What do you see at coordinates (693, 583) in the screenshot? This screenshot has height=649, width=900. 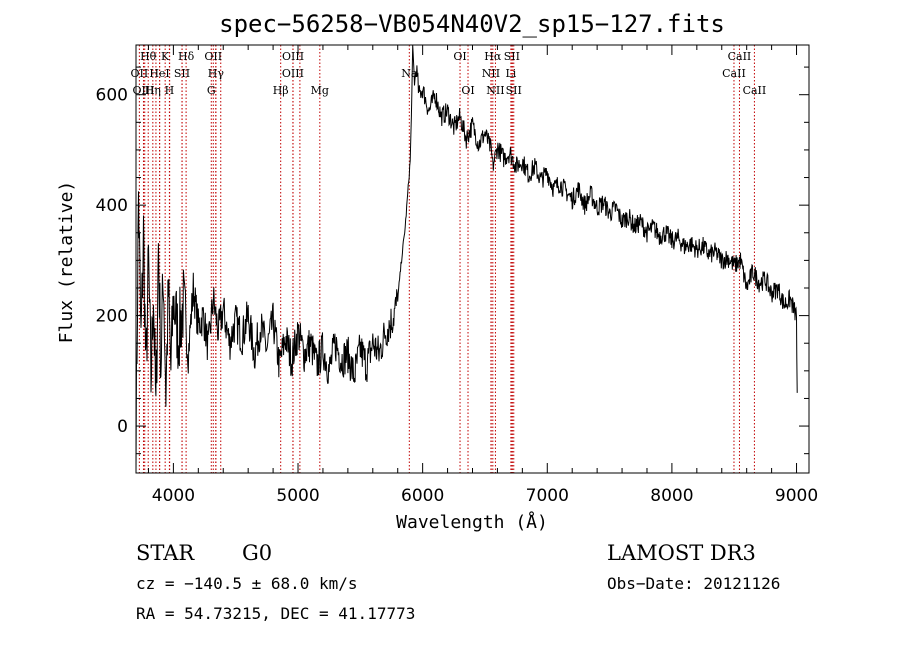 I see `obs-date: Obs−Date: 20121126` at bounding box center [693, 583].